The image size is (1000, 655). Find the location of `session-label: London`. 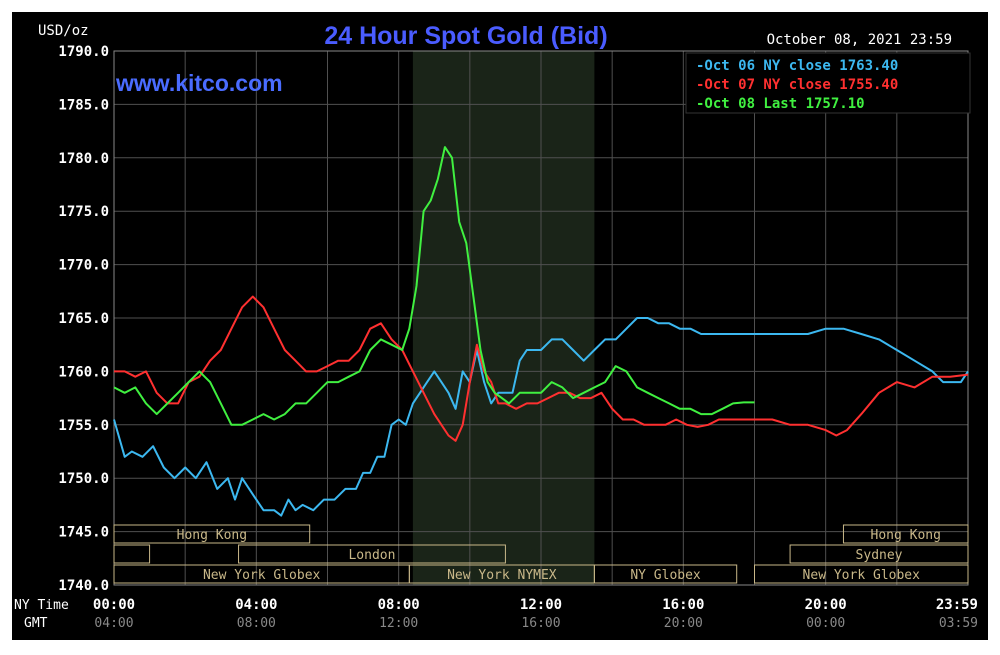

session-label: London is located at coordinates (371, 555).